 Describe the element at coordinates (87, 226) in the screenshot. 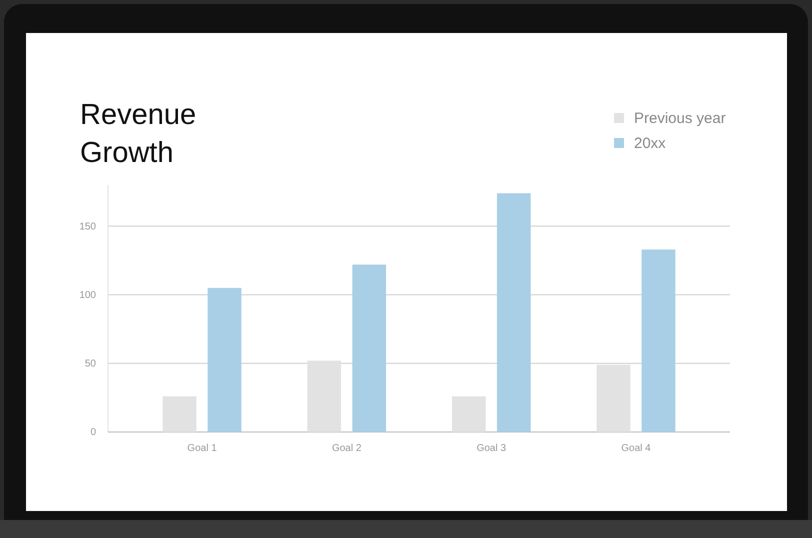

I see `y-tick-label: 150` at that location.